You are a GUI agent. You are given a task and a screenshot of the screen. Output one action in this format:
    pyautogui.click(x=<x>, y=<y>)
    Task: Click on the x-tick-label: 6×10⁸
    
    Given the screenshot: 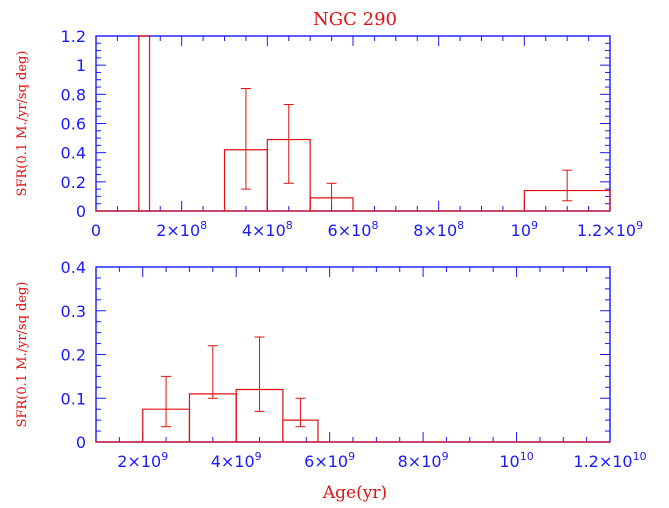 What is the action you would take?
    pyautogui.click(x=353, y=229)
    